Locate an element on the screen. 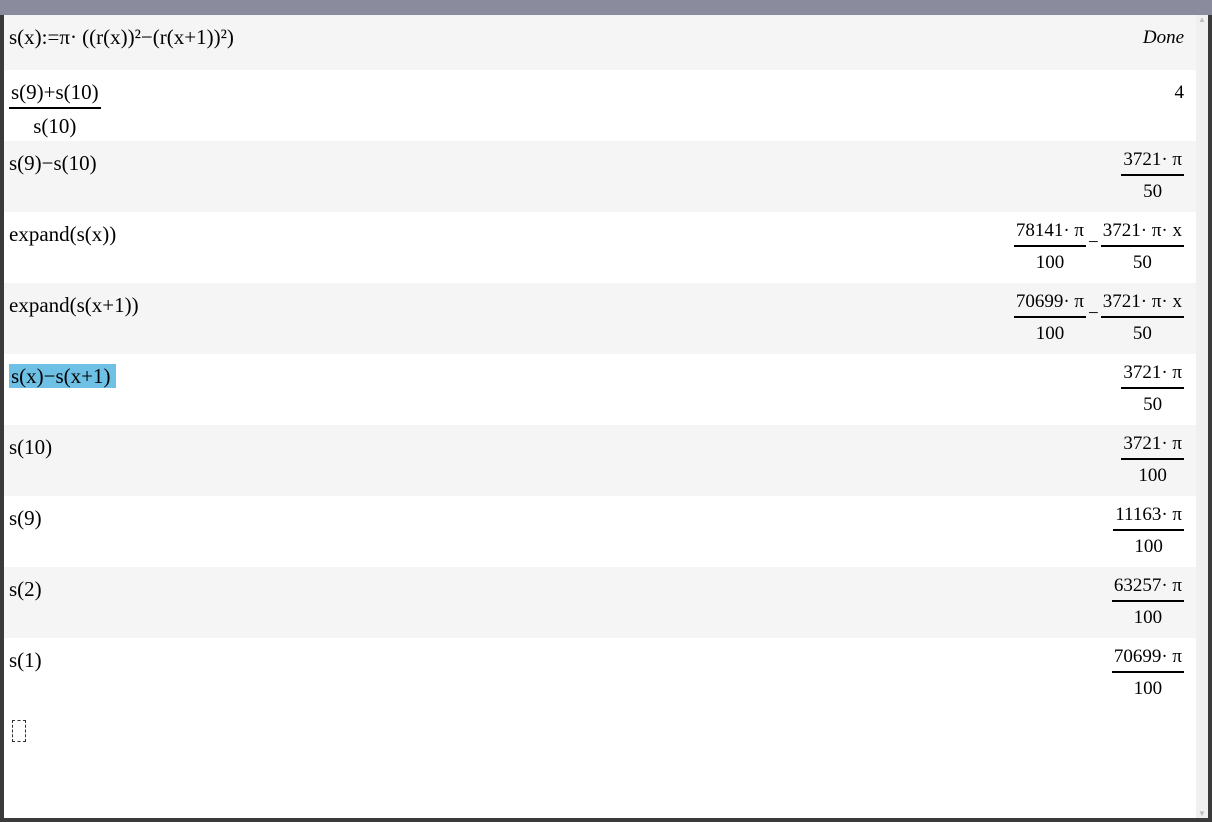  scroll-down-arrow-icon: ▼ is located at coordinates (1202, 813).